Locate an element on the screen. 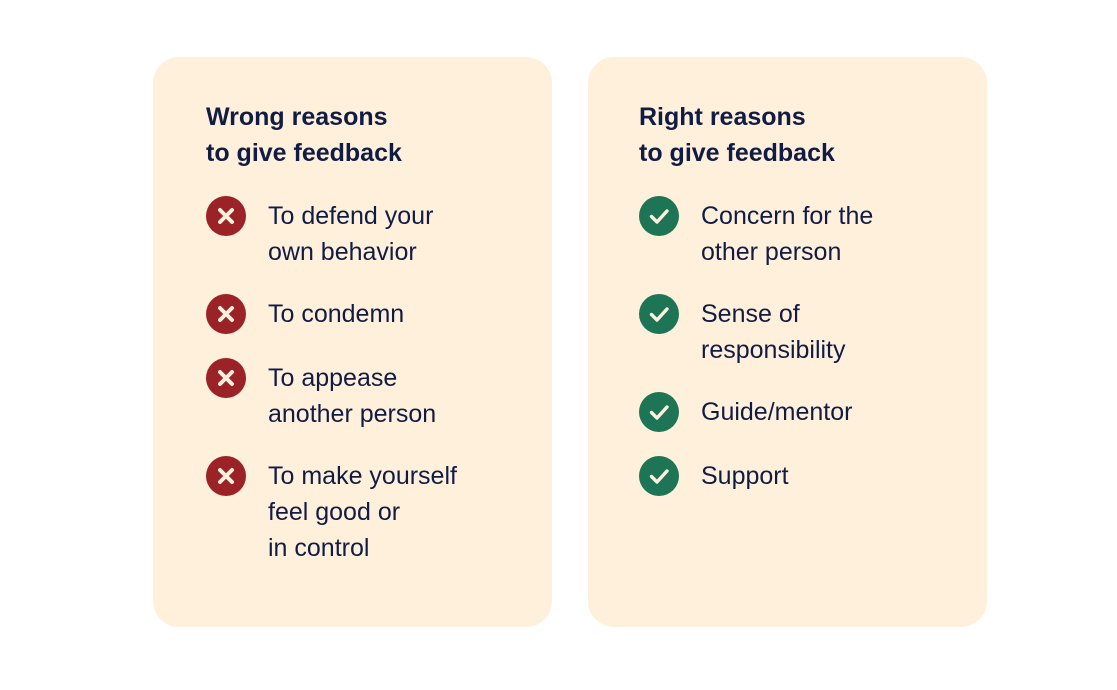  list-item: To make yourself feel good or in control is located at coordinates (379, 511).